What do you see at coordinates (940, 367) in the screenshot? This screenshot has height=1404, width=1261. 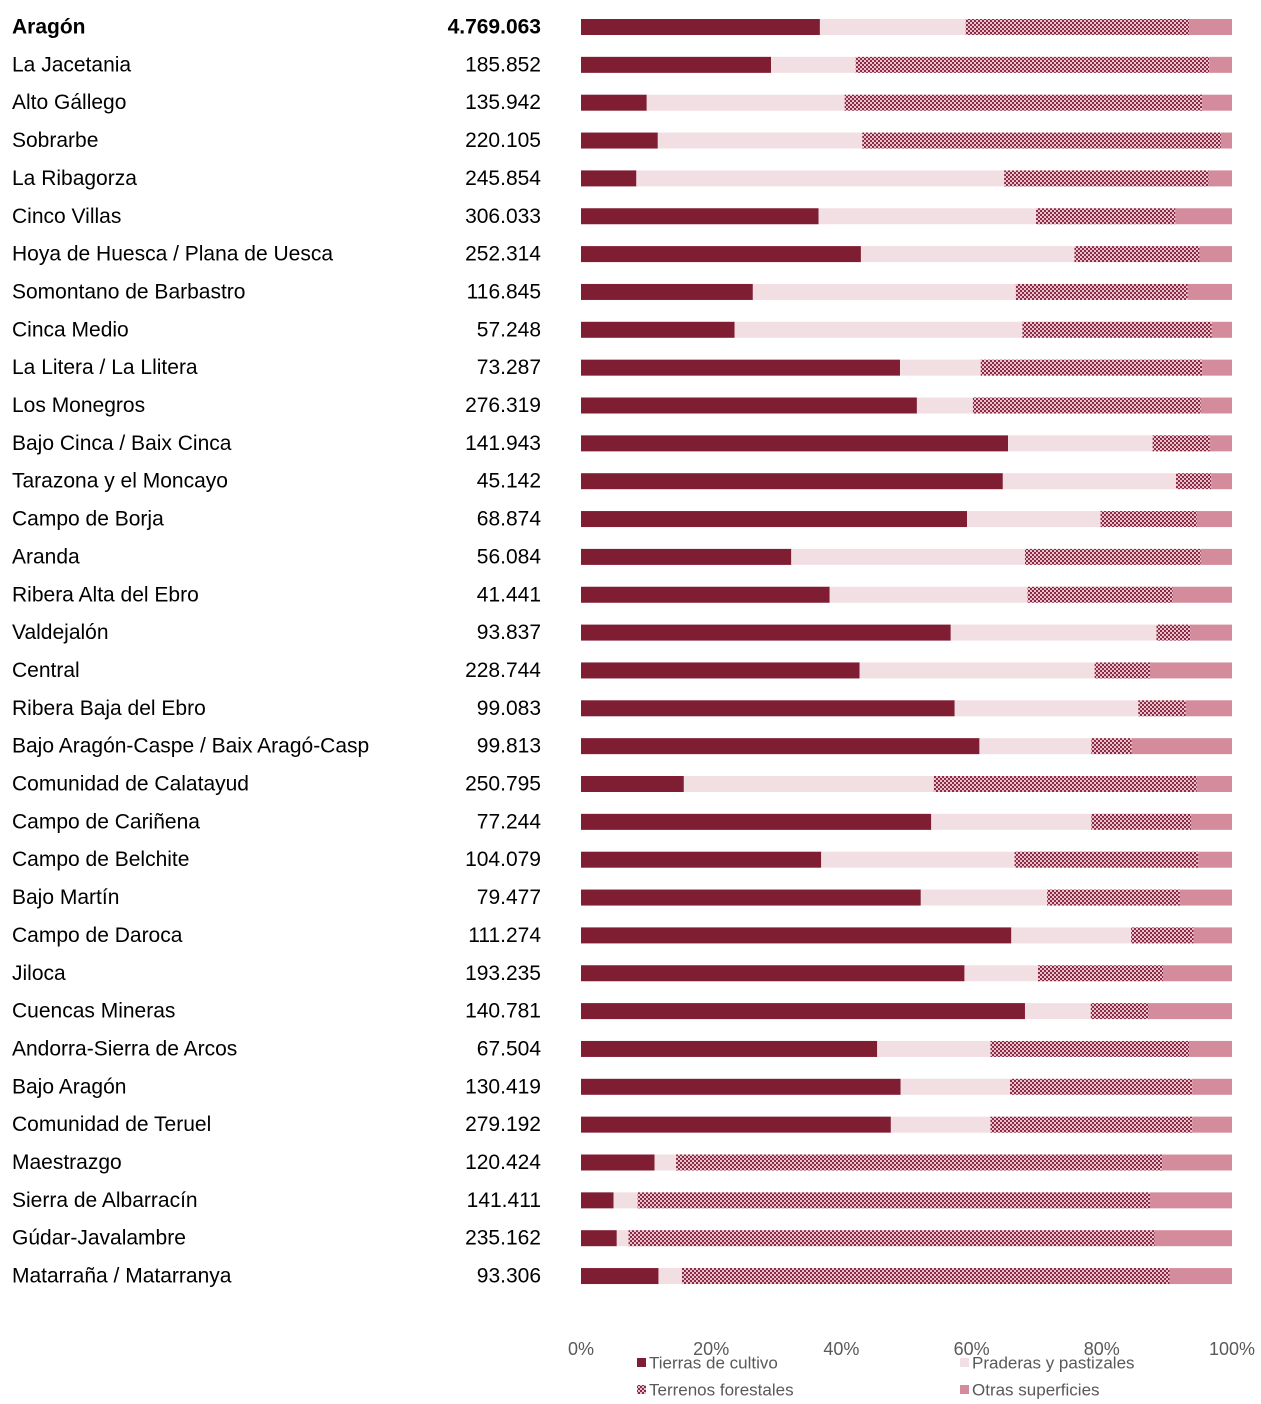 I see `bar-segment-praderas-y-pastizales-la-litera-la-llitera` at bounding box center [940, 367].